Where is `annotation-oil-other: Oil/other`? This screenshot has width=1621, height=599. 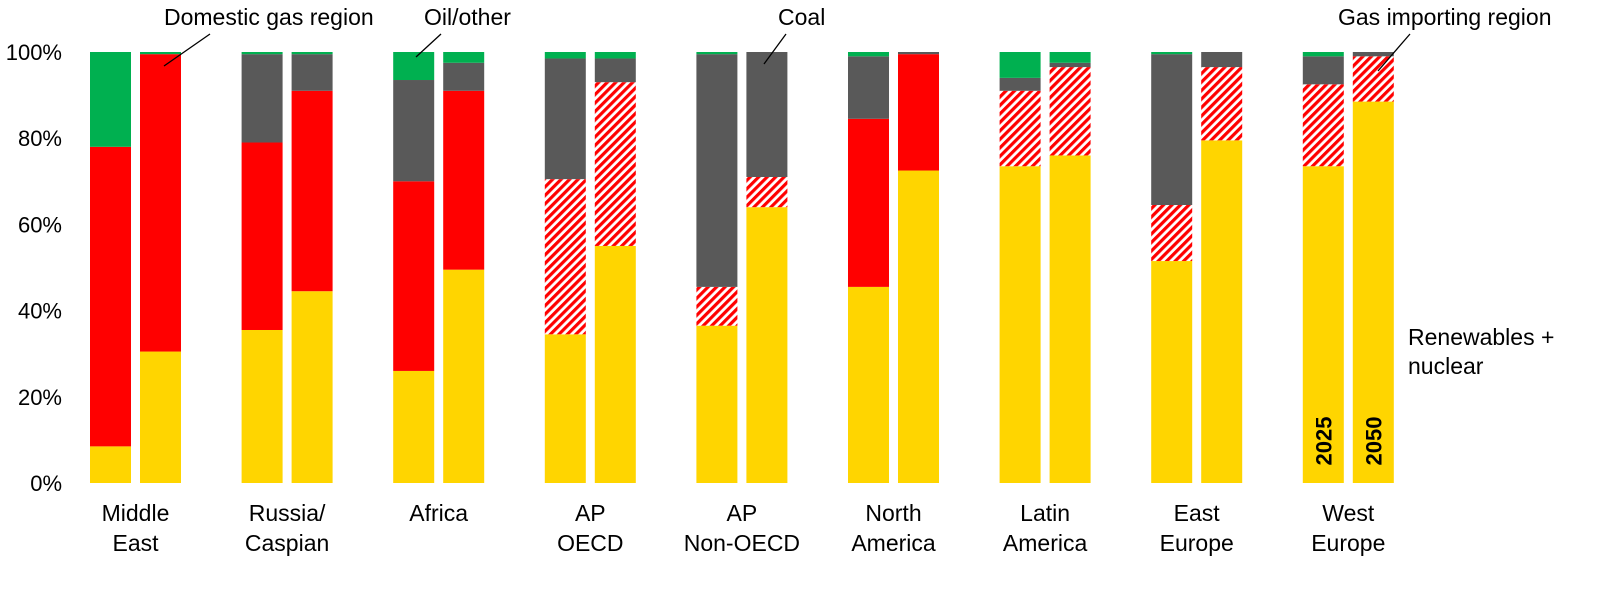
annotation-oil-other: Oil/other is located at coordinates (467, 17).